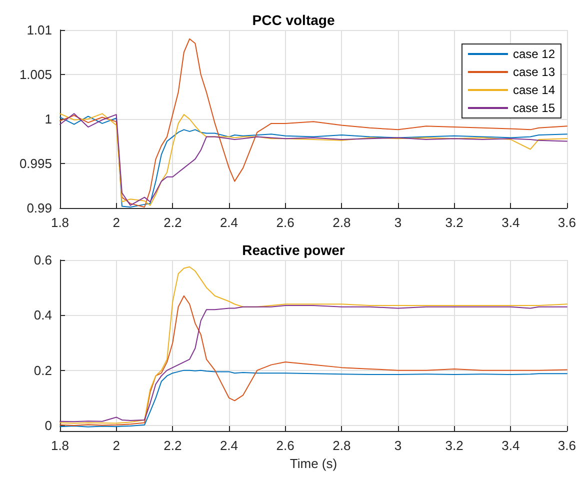  What do you see at coordinates (314, 399) in the screenshot?
I see `line-series` at bounding box center [314, 399].